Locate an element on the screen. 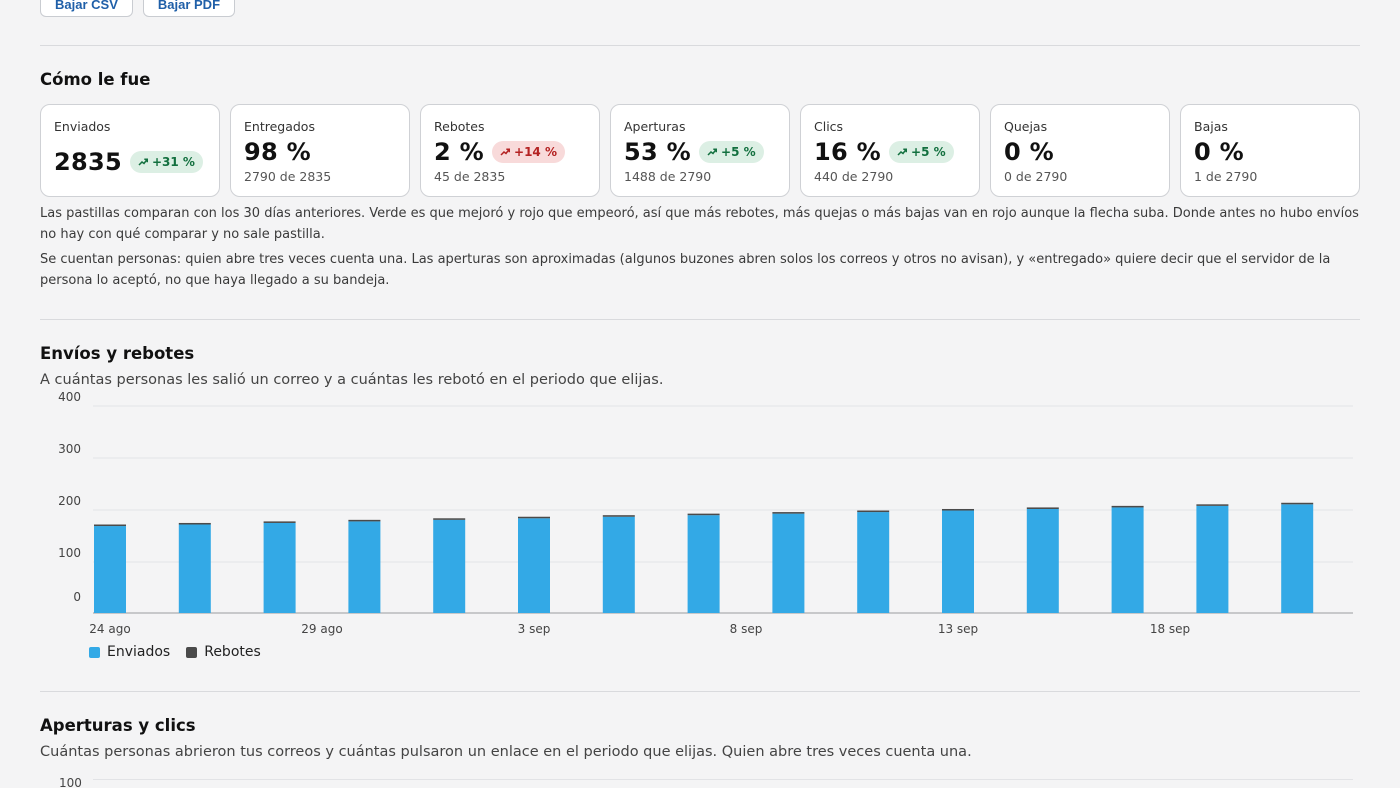  download-pdf-button: Bajar PDF is located at coordinates (189, 8).